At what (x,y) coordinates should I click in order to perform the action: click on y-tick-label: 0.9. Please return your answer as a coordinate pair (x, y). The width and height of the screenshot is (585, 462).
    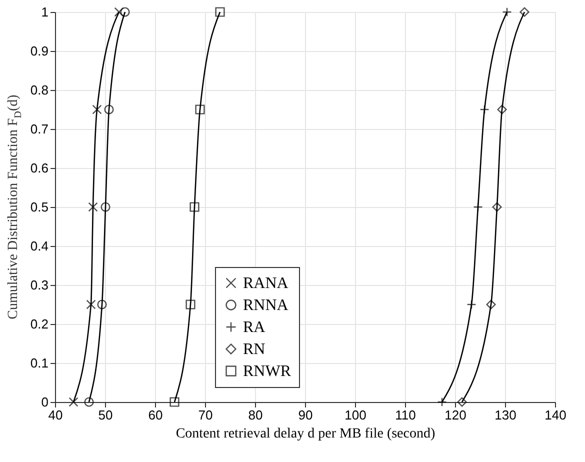
    Looking at the image, I should click on (39, 51).